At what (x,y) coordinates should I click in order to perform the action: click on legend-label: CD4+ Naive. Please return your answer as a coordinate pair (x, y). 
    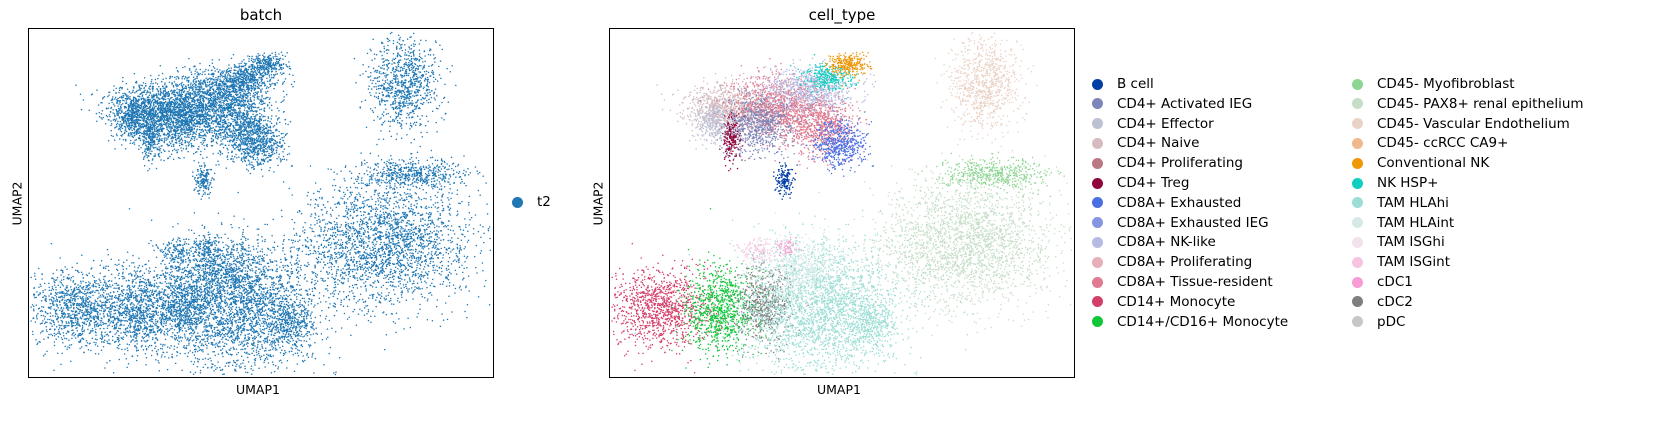
    Looking at the image, I should click on (1158, 143).